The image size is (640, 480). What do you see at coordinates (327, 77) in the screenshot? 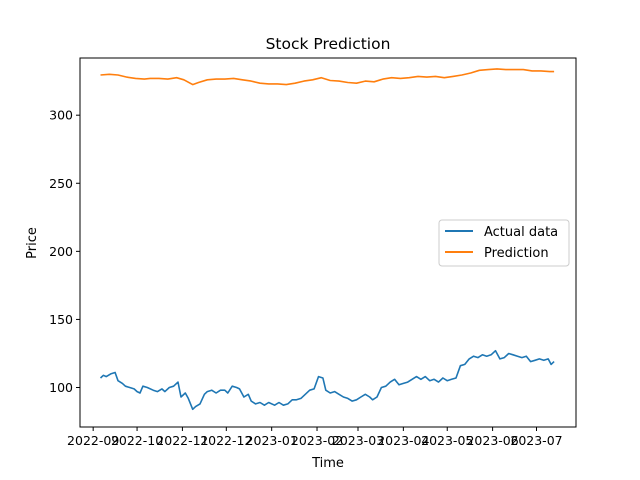
I see `series-line-prediction` at bounding box center [327, 77].